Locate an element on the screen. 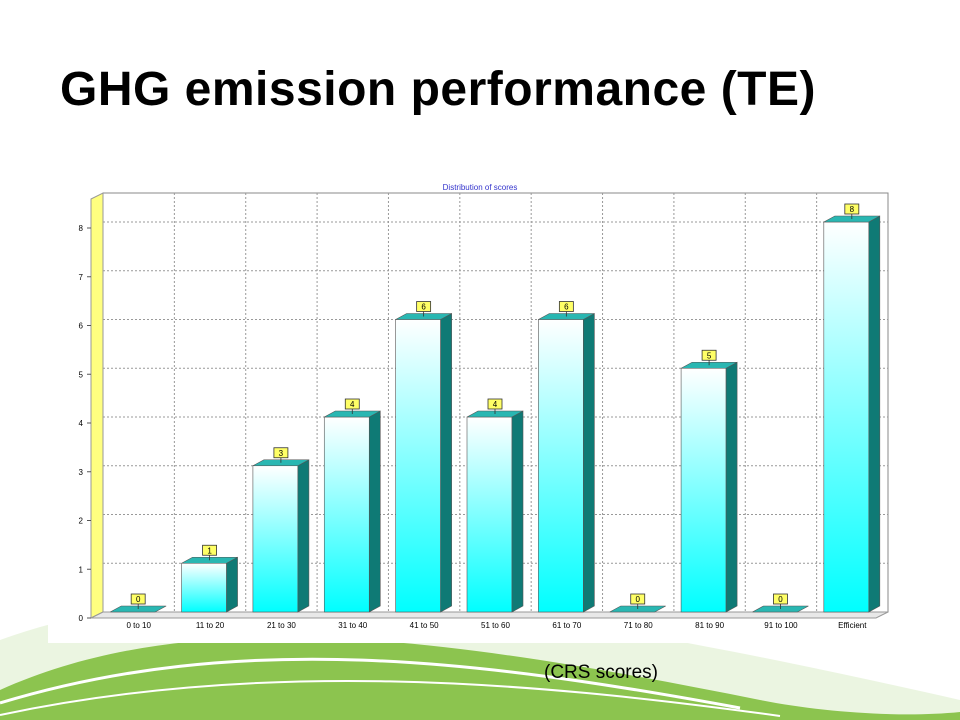  y-tick-label: 3 is located at coordinates (81, 472).